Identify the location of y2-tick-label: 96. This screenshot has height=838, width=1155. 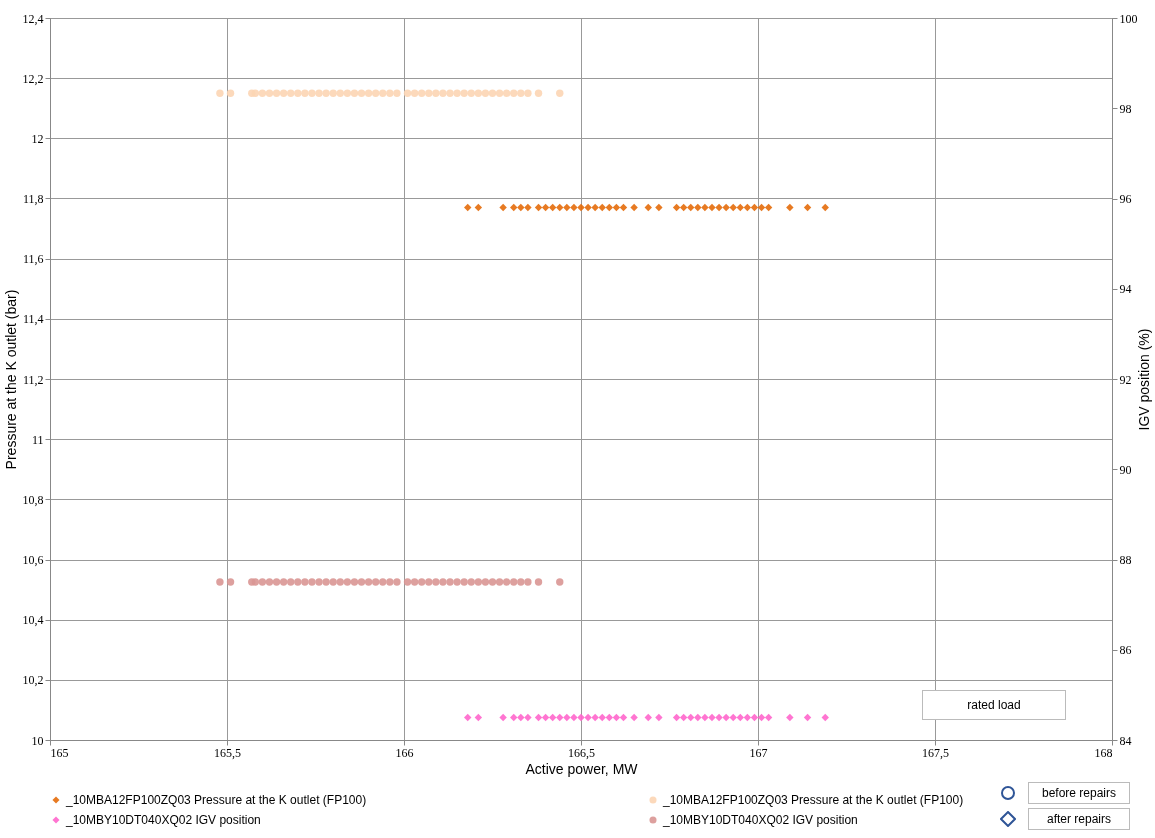
(1125, 199).